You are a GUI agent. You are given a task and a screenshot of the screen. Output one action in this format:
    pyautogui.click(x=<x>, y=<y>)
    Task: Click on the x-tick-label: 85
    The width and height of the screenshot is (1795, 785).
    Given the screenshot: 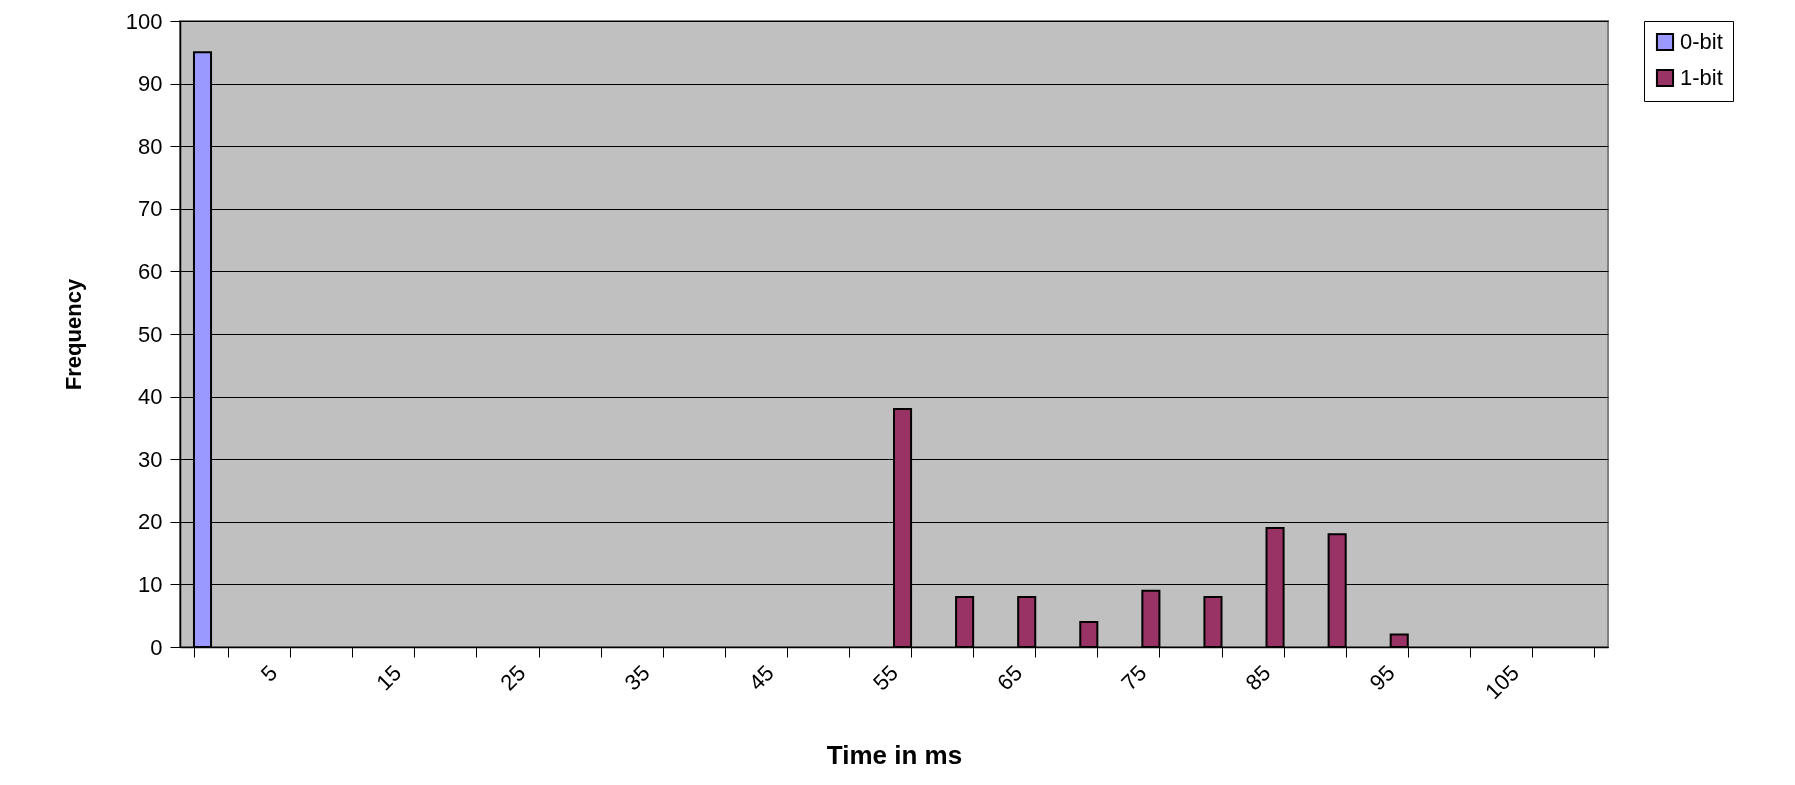 What is the action you would take?
    pyautogui.click(x=1258, y=678)
    